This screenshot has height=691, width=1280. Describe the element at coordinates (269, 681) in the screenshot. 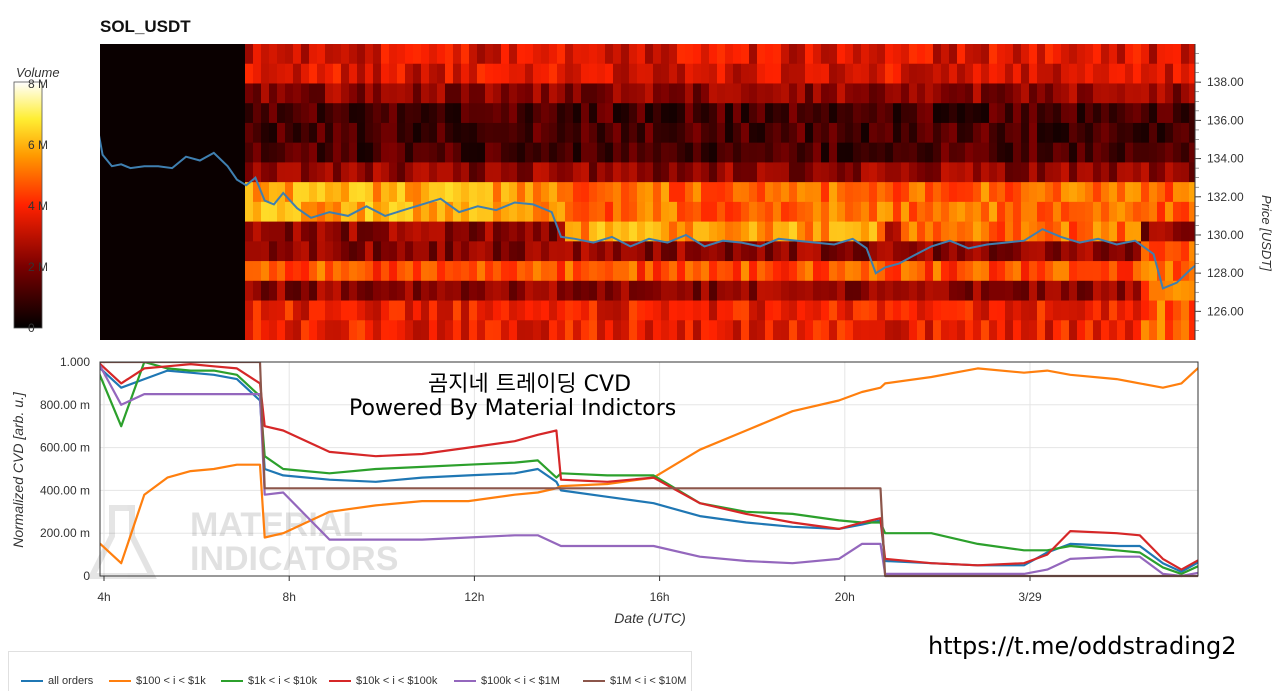

I see `legend-item: $1k < i < $10k` at that location.